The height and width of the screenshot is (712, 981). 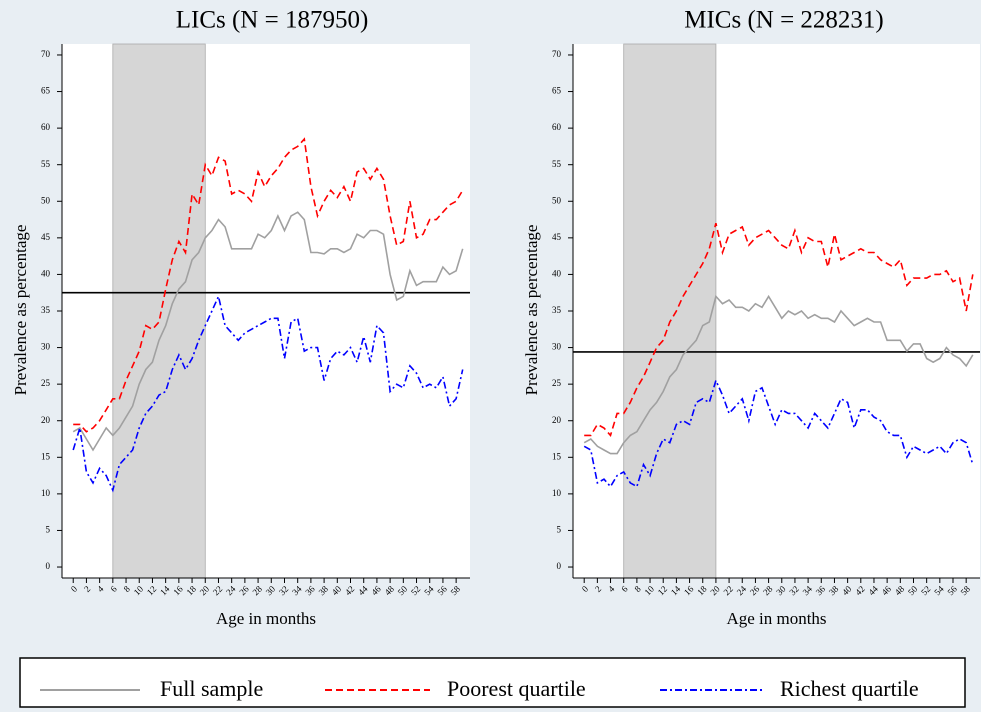 What do you see at coordinates (211, 688) in the screenshot?
I see `legend-label: Full sample` at bounding box center [211, 688].